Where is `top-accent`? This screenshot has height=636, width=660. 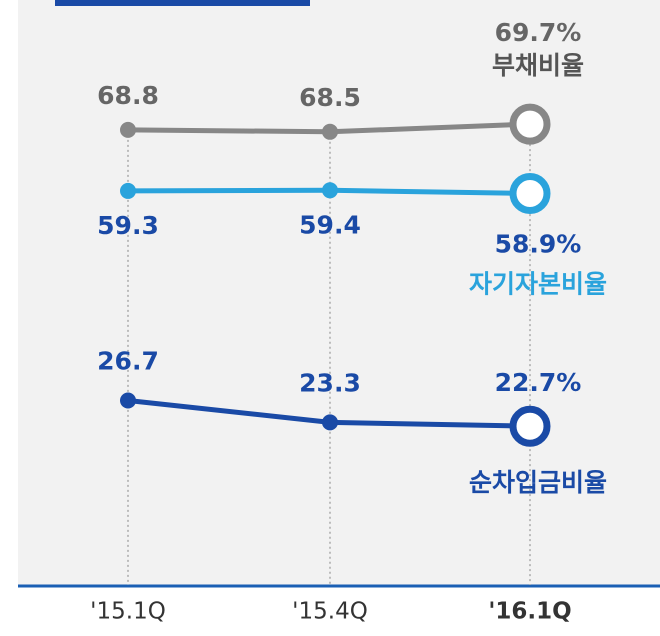 top-accent is located at coordinates (182, 3).